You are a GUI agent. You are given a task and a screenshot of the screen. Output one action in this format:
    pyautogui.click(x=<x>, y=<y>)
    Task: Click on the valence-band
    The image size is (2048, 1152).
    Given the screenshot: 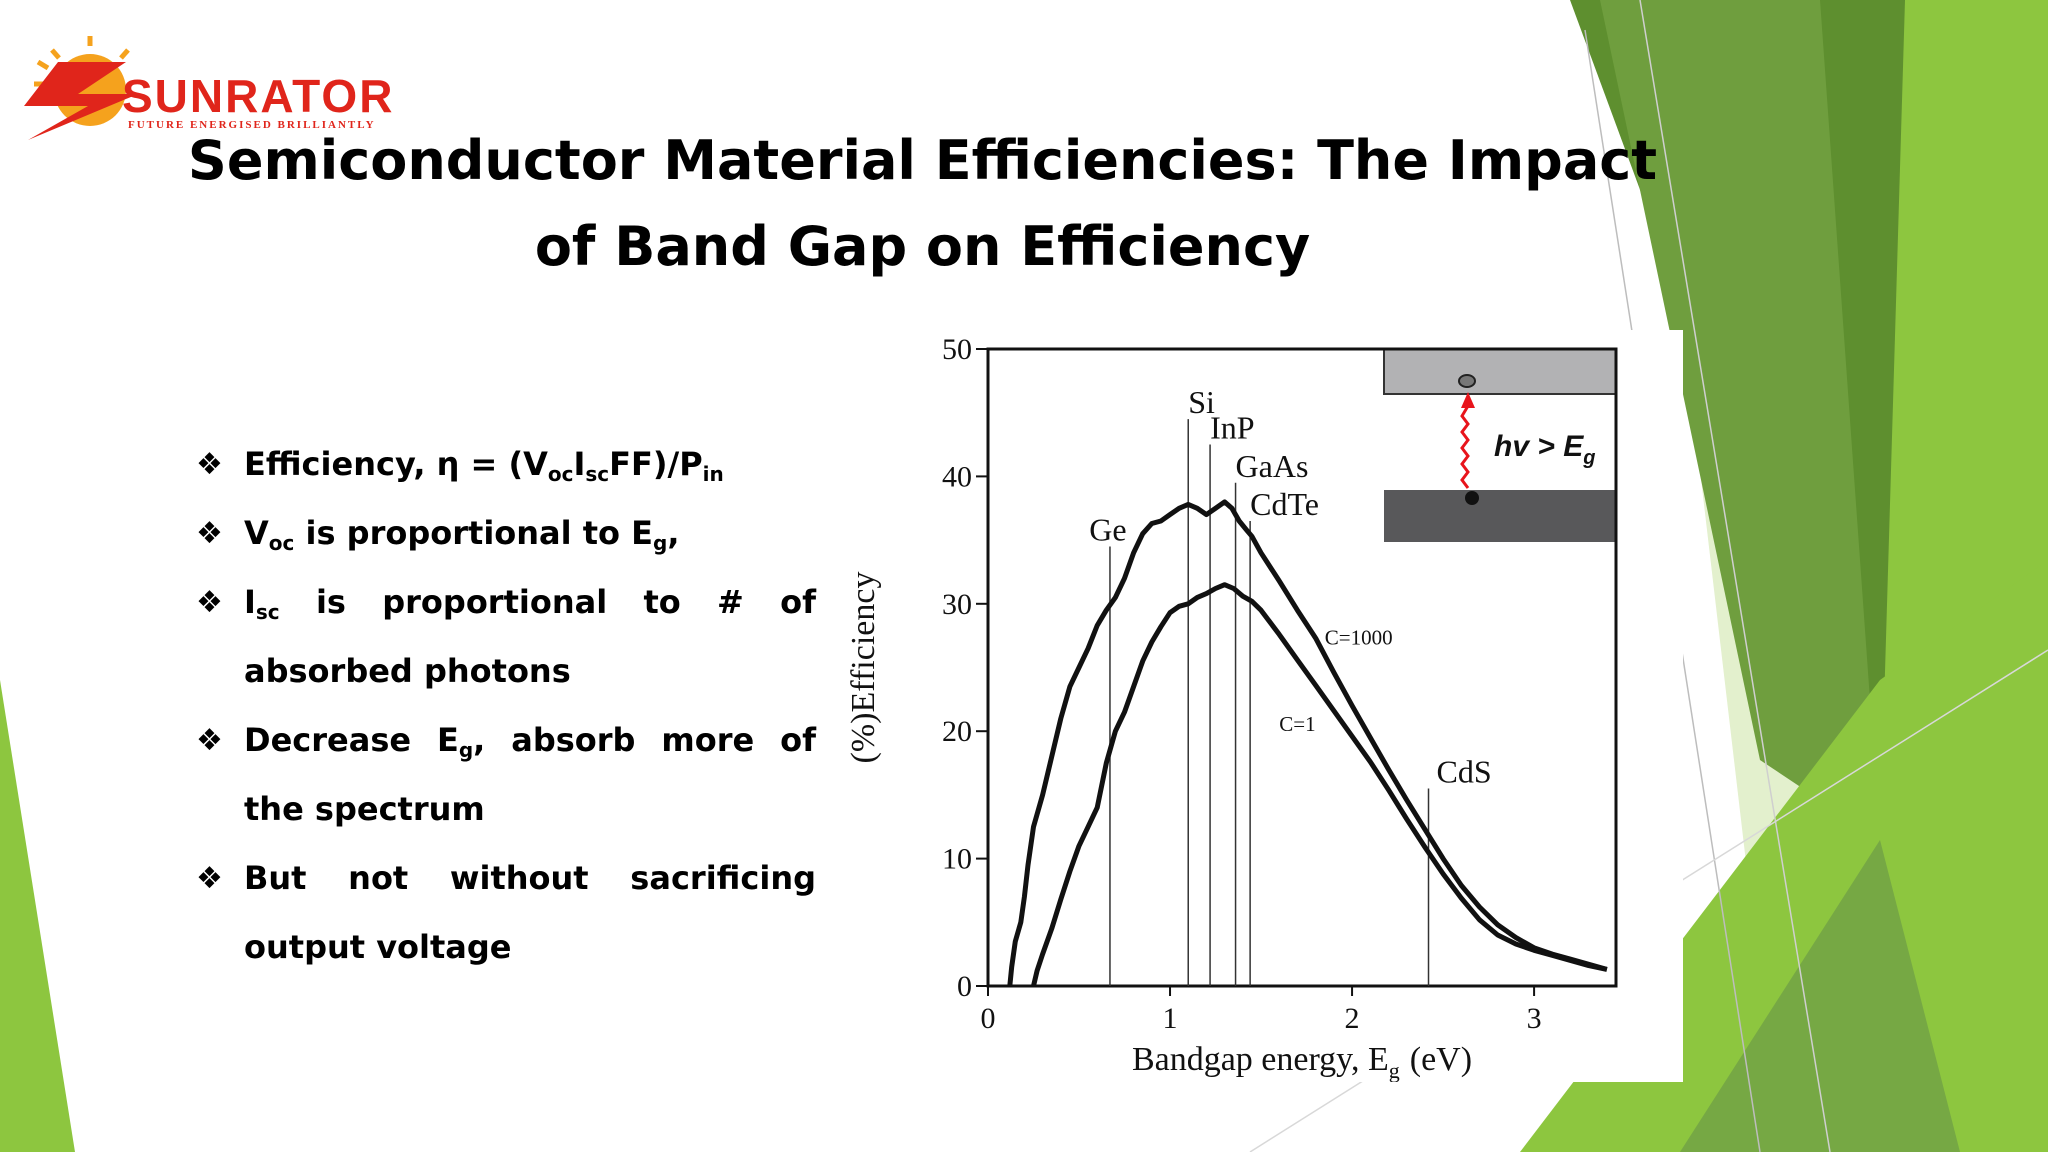 What is the action you would take?
    pyautogui.click(x=1500, y=516)
    